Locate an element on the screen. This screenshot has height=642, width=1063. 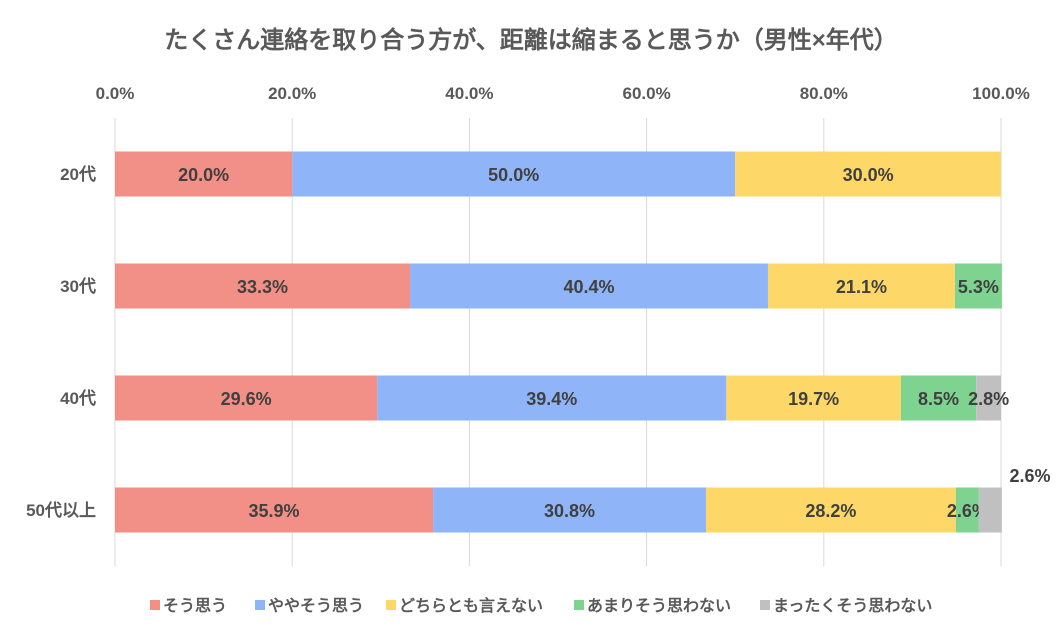
data-label: 30.8% is located at coordinates (569, 511).